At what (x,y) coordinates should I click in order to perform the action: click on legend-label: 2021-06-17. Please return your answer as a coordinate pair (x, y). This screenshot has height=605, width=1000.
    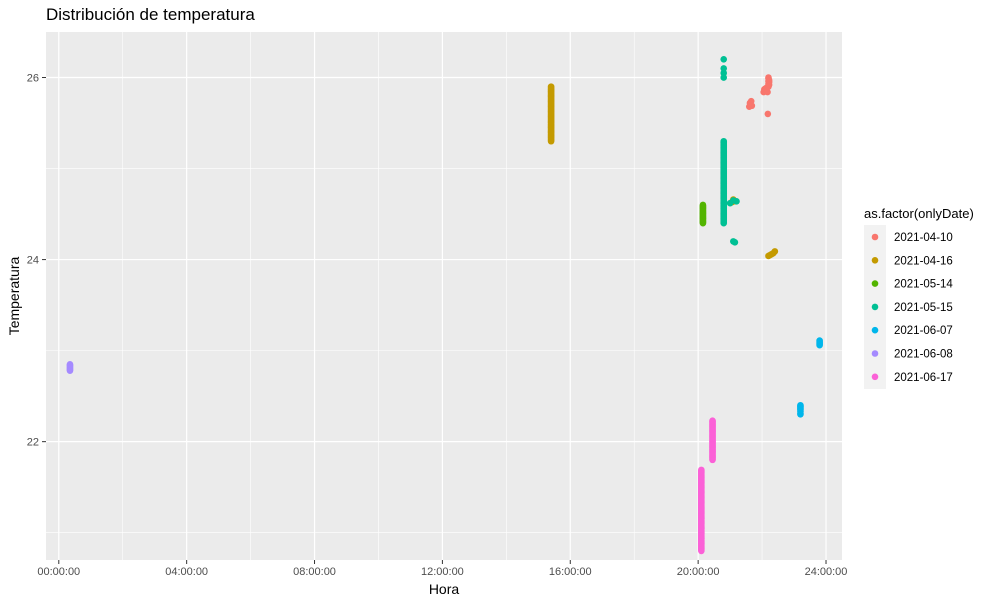
    Looking at the image, I should click on (923, 378).